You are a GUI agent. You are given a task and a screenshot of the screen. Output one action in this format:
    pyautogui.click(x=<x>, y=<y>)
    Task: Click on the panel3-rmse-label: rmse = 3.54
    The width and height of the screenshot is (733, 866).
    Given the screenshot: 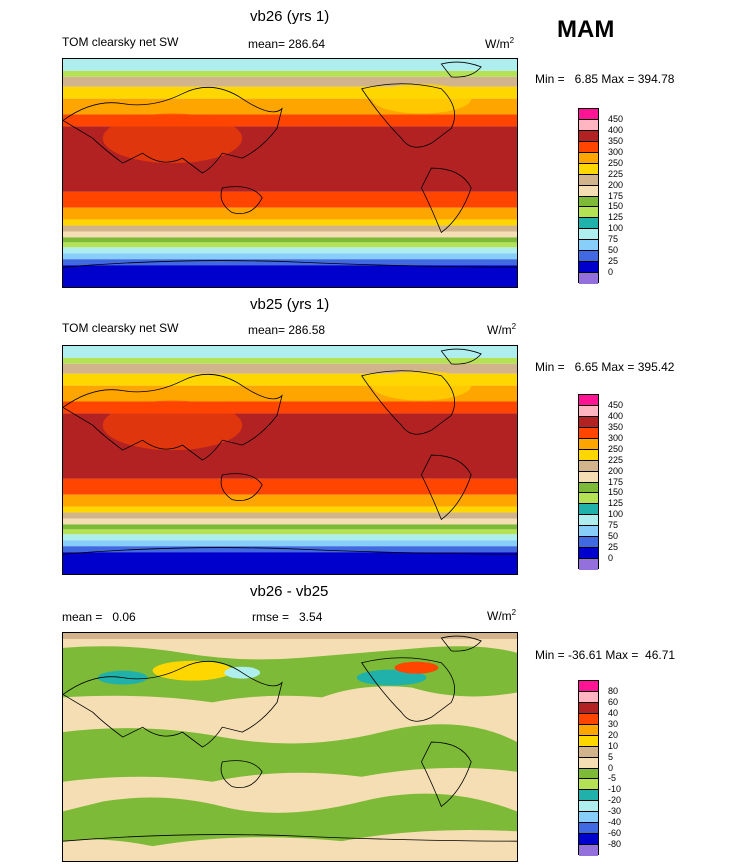 What is the action you would take?
    pyautogui.click(x=287, y=617)
    